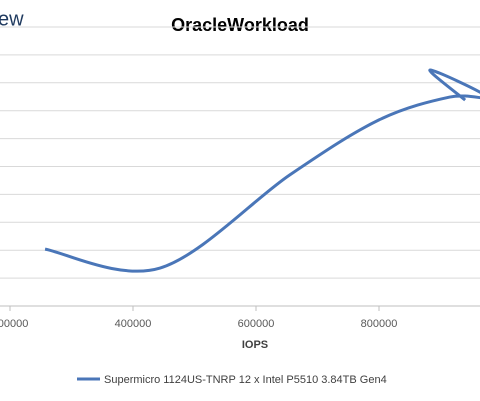 This screenshot has height=401, width=480. I want to click on x-axis-label: IOPS, so click(255, 345).